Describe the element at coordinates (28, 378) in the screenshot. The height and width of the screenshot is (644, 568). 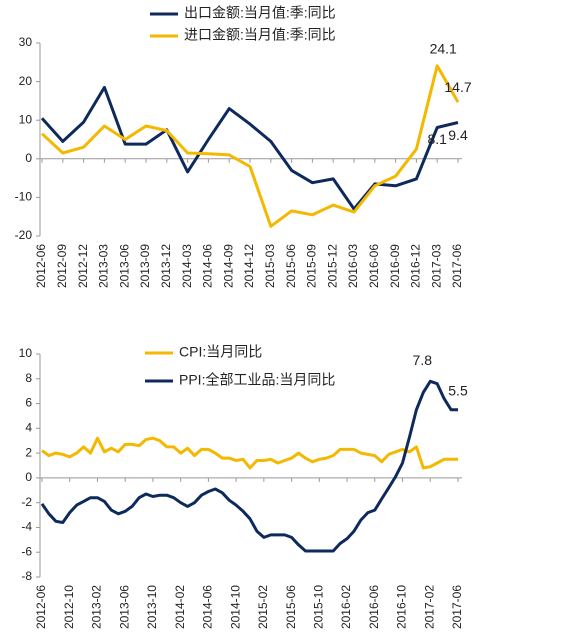
I see `y-tick-label: 8` at that location.